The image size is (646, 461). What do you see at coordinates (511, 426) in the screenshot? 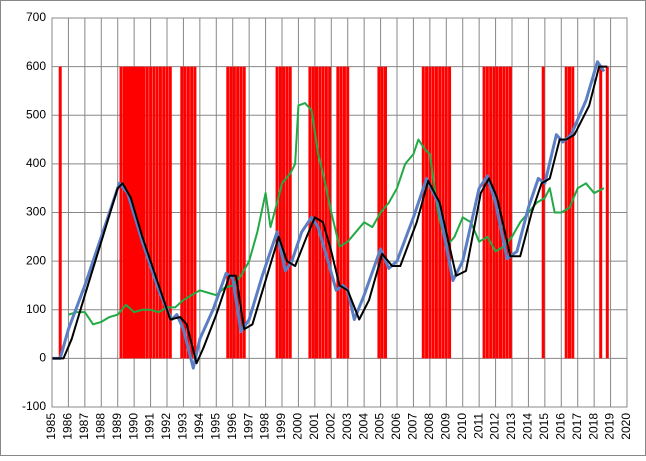
I see `x-tick-label: 2013` at bounding box center [511, 426].